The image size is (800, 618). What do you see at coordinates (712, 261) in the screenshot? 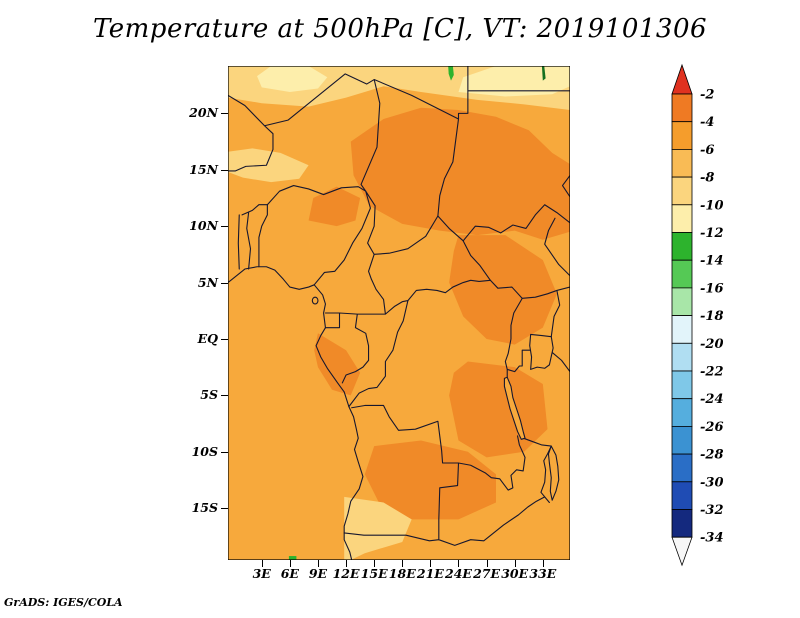
I see `colorbar-label: -14` at bounding box center [712, 261].